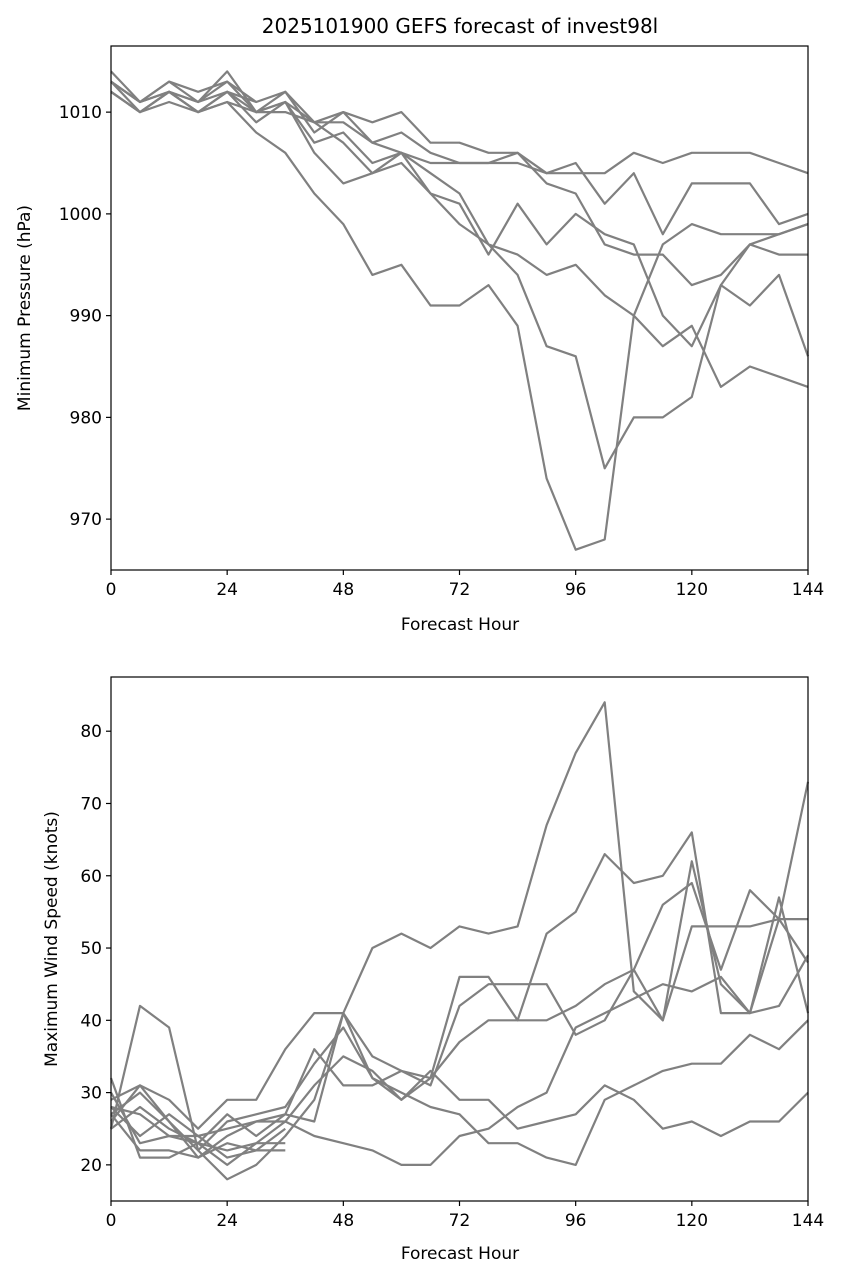 Image resolution: width=843 pixels, height=1279 pixels. I want to click on wind-x-tick-label: 120, so click(692, 1221).